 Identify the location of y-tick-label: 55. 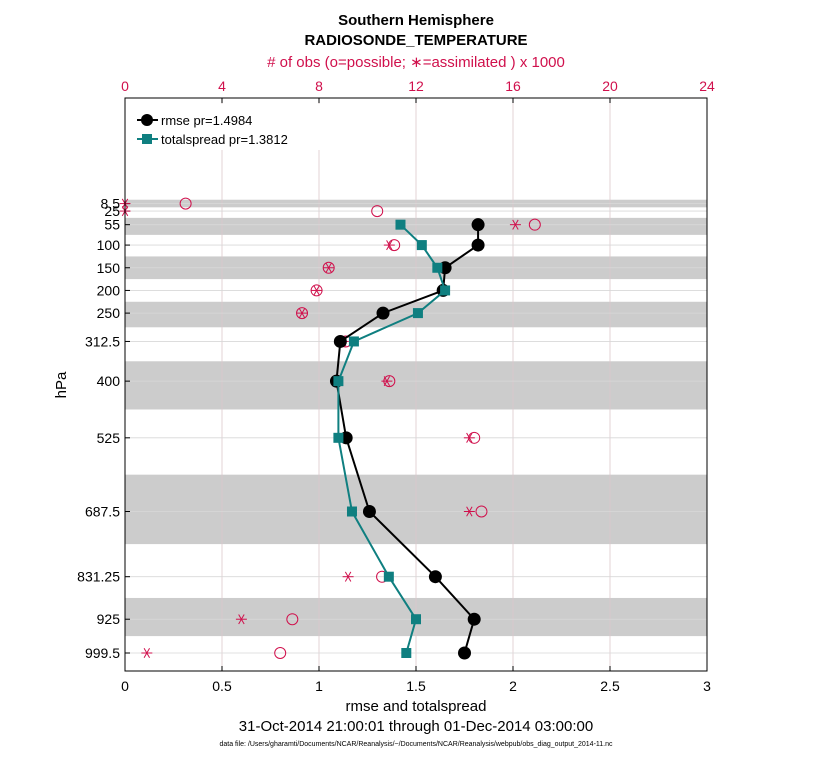
(112, 225).